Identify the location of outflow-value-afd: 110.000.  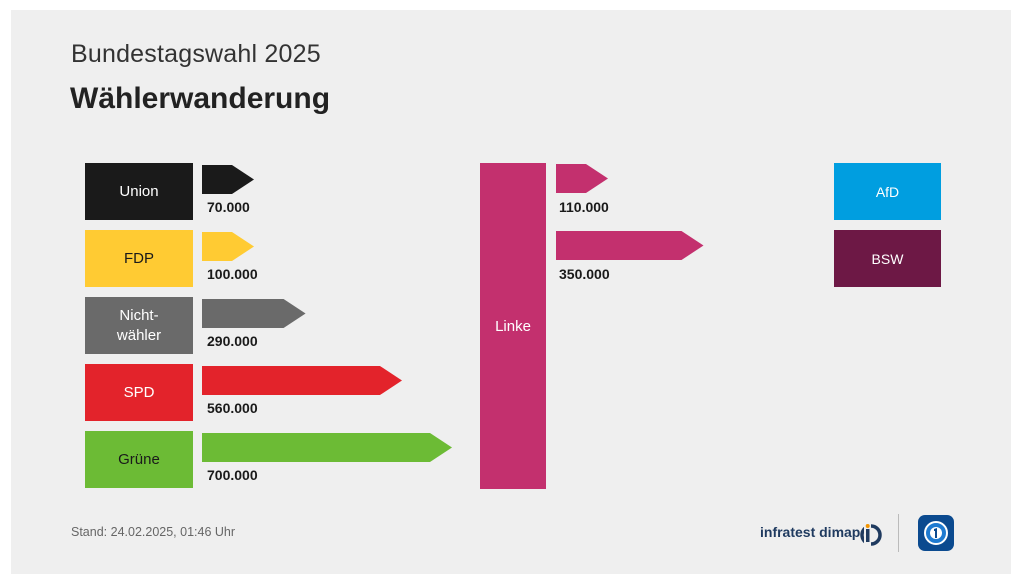
(584, 207).